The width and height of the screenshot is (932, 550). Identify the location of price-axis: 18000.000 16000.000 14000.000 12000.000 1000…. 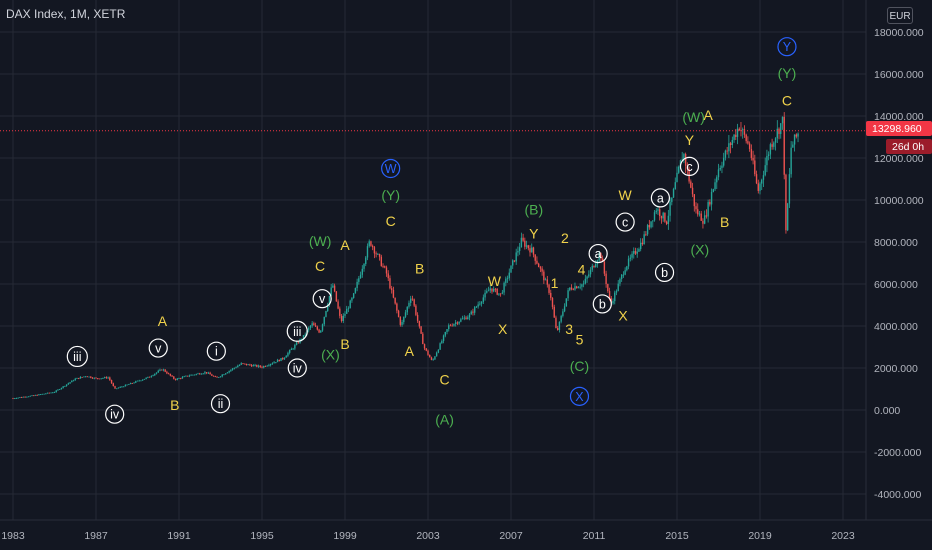
(899, 264).